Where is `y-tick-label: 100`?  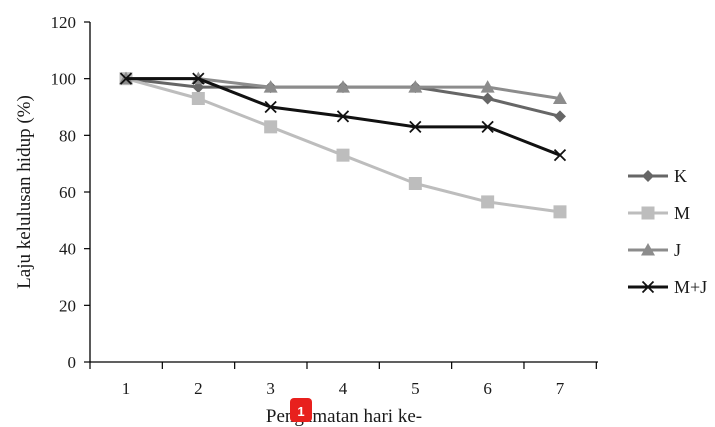
y-tick-label: 100 is located at coordinates (64, 79).